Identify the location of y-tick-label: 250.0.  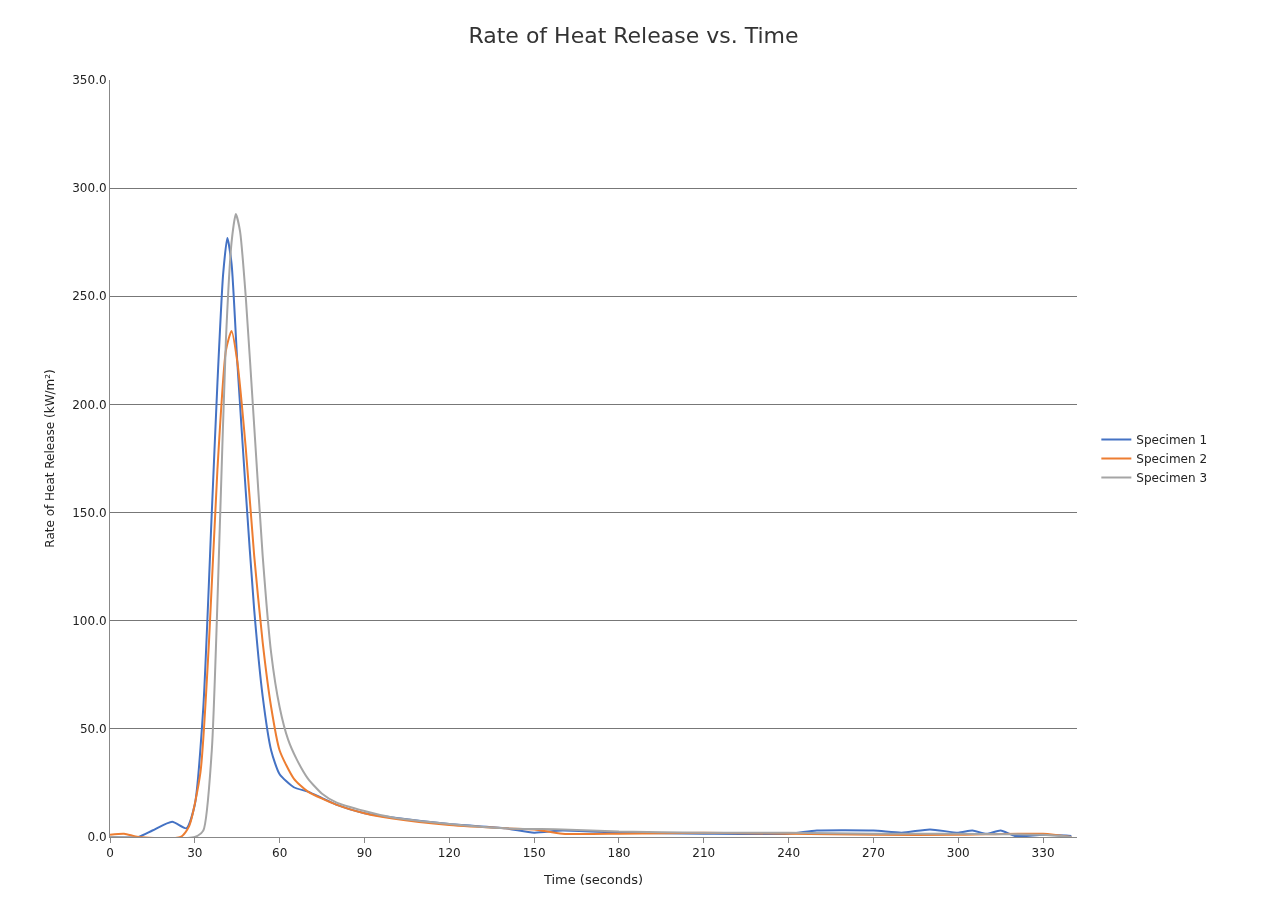
(89, 296).